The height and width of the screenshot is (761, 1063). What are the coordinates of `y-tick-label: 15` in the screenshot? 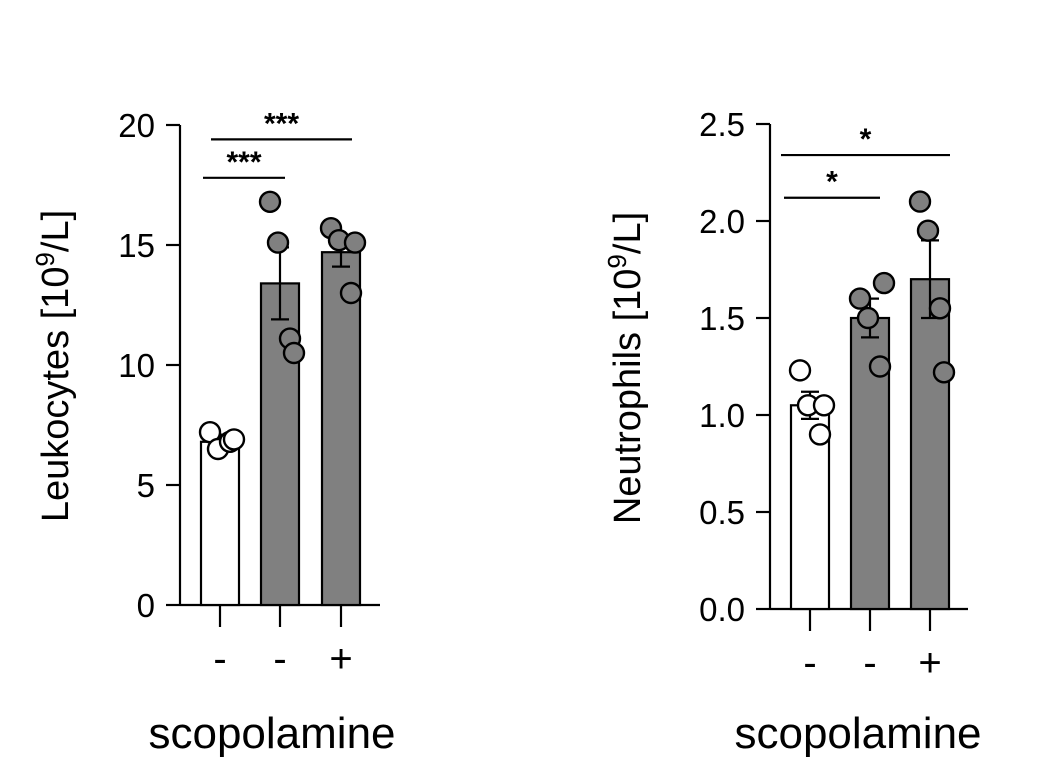 It's located at (136, 245).